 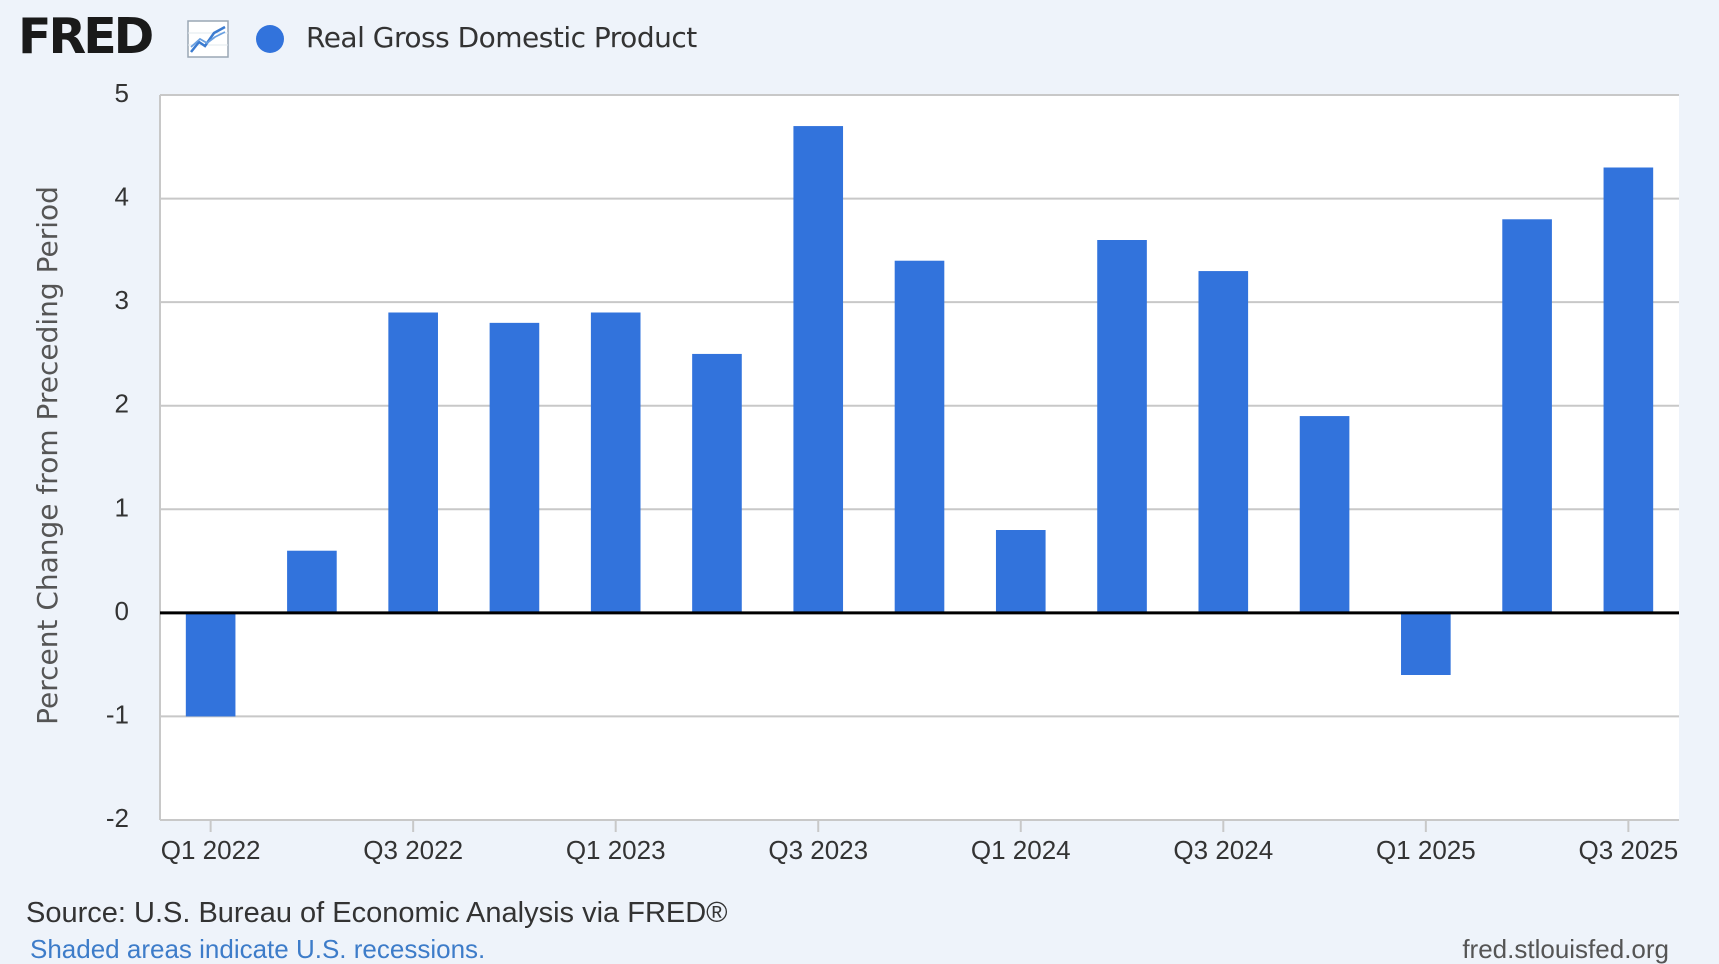 What do you see at coordinates (818, 369) in the screenshot?
I see `bar-q3-2023` at bounding box center [818, 369].